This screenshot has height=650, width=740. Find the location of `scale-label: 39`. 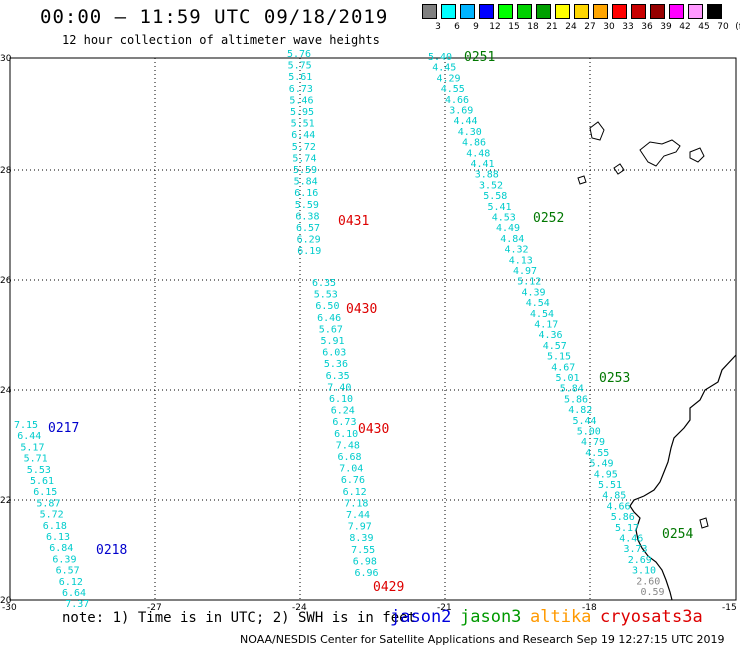

scale-label: 39 is located at coordinates (666, 27).